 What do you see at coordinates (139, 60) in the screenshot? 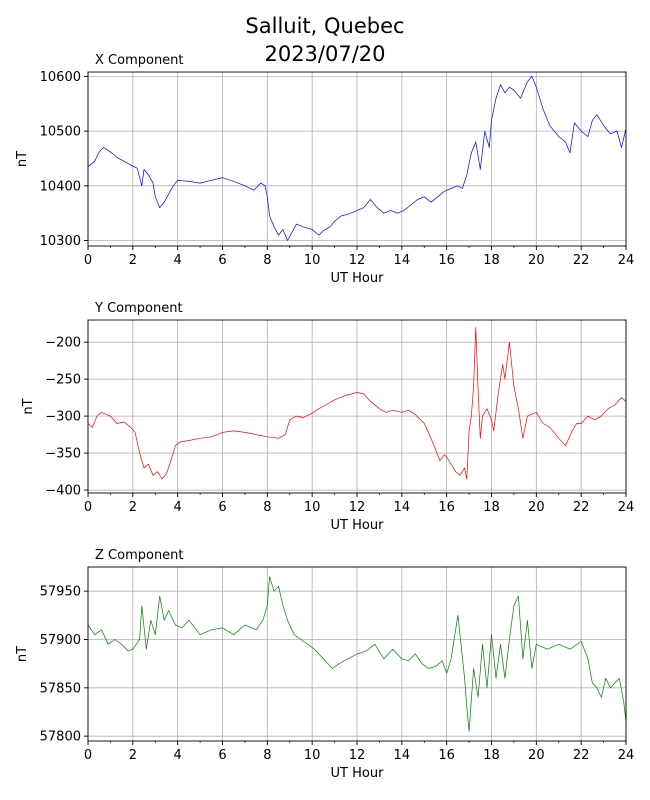
I see `panel-title: X Component` at bounding box center [139, 60].